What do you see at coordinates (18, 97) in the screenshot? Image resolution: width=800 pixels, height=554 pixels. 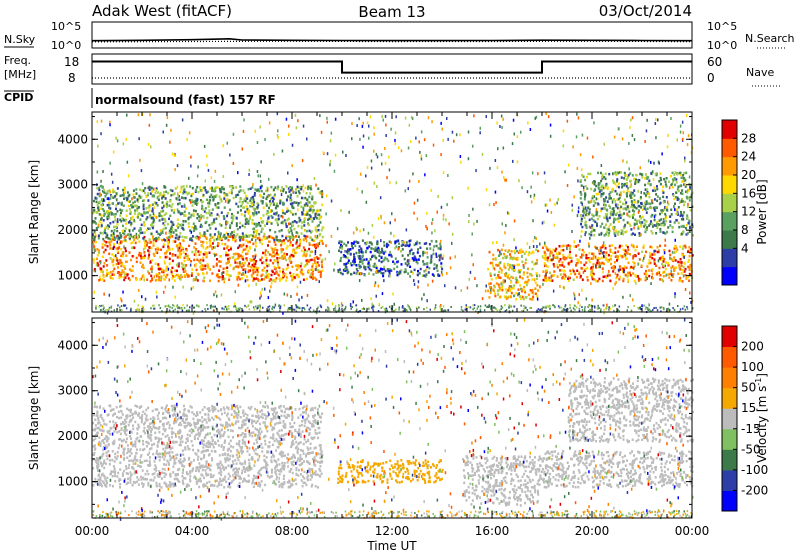 I see `cpid-label: CPID` at bounding box center [18, 97].